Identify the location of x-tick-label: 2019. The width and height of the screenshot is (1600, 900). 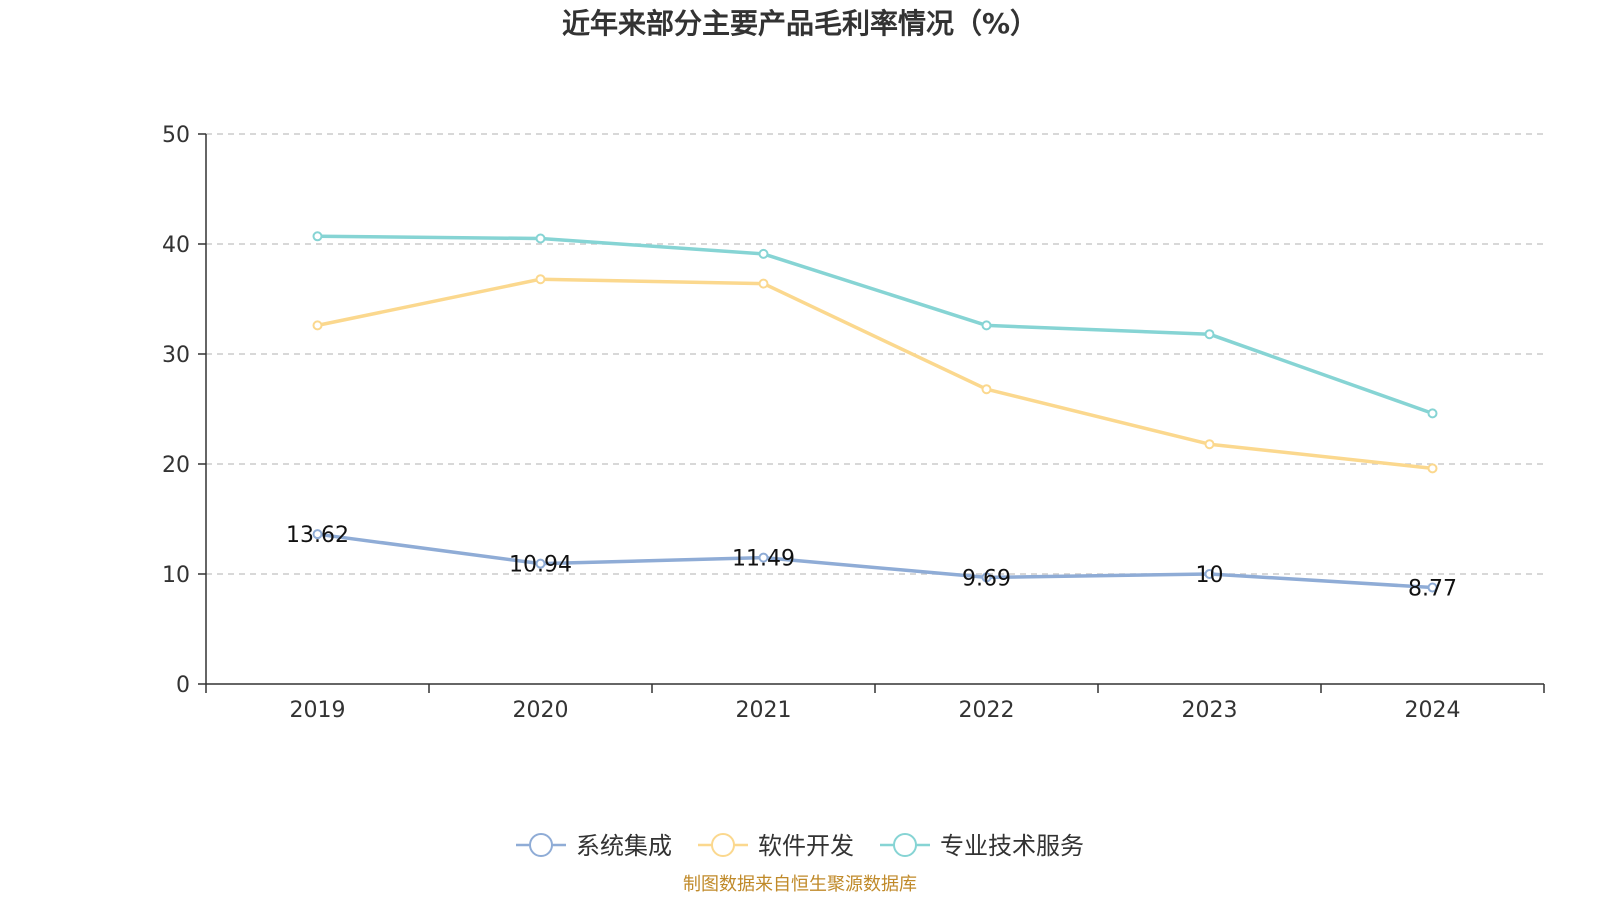
(318, 710).